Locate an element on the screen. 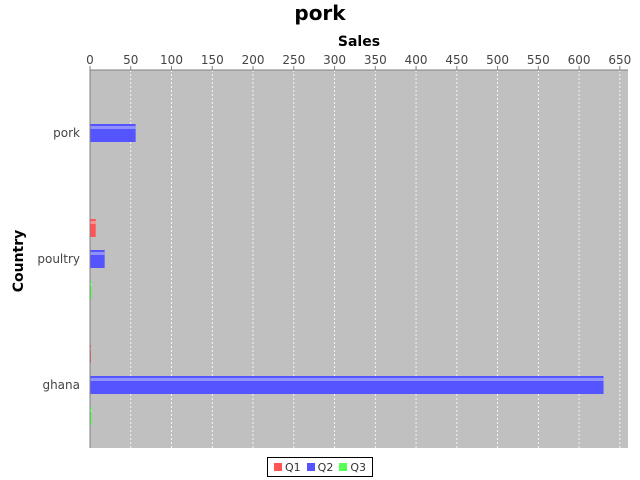 This screenshot has height=480, width=640. x-tick-label: 650 is located at coordinates (619, 60).